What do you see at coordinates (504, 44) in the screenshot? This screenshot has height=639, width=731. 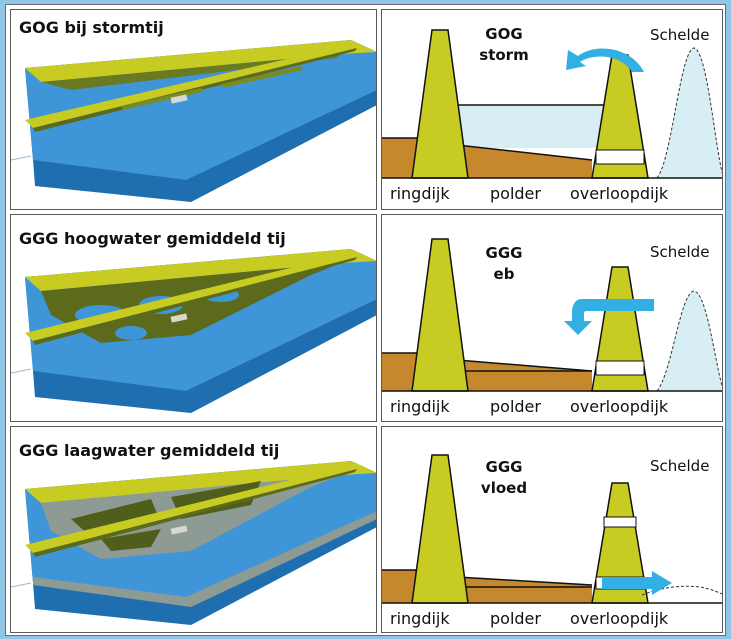 I see `scenario-tag: GOG storm` at bounding box center [504, 44].